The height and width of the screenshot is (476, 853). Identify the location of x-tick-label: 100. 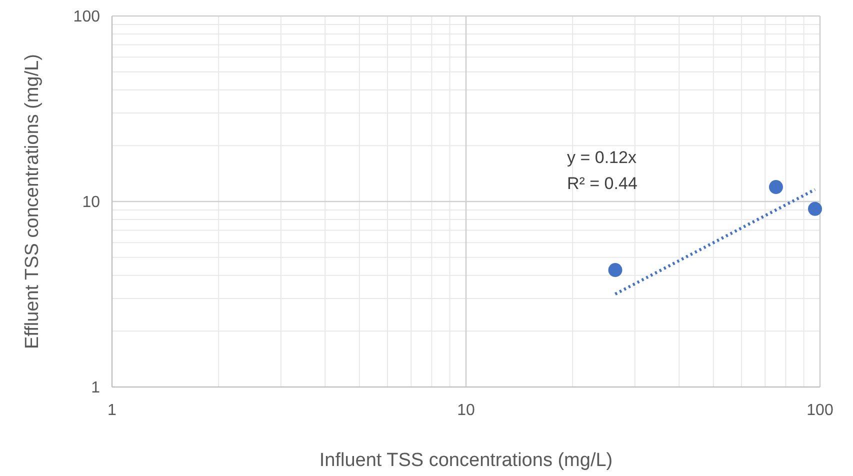
(820, 410).